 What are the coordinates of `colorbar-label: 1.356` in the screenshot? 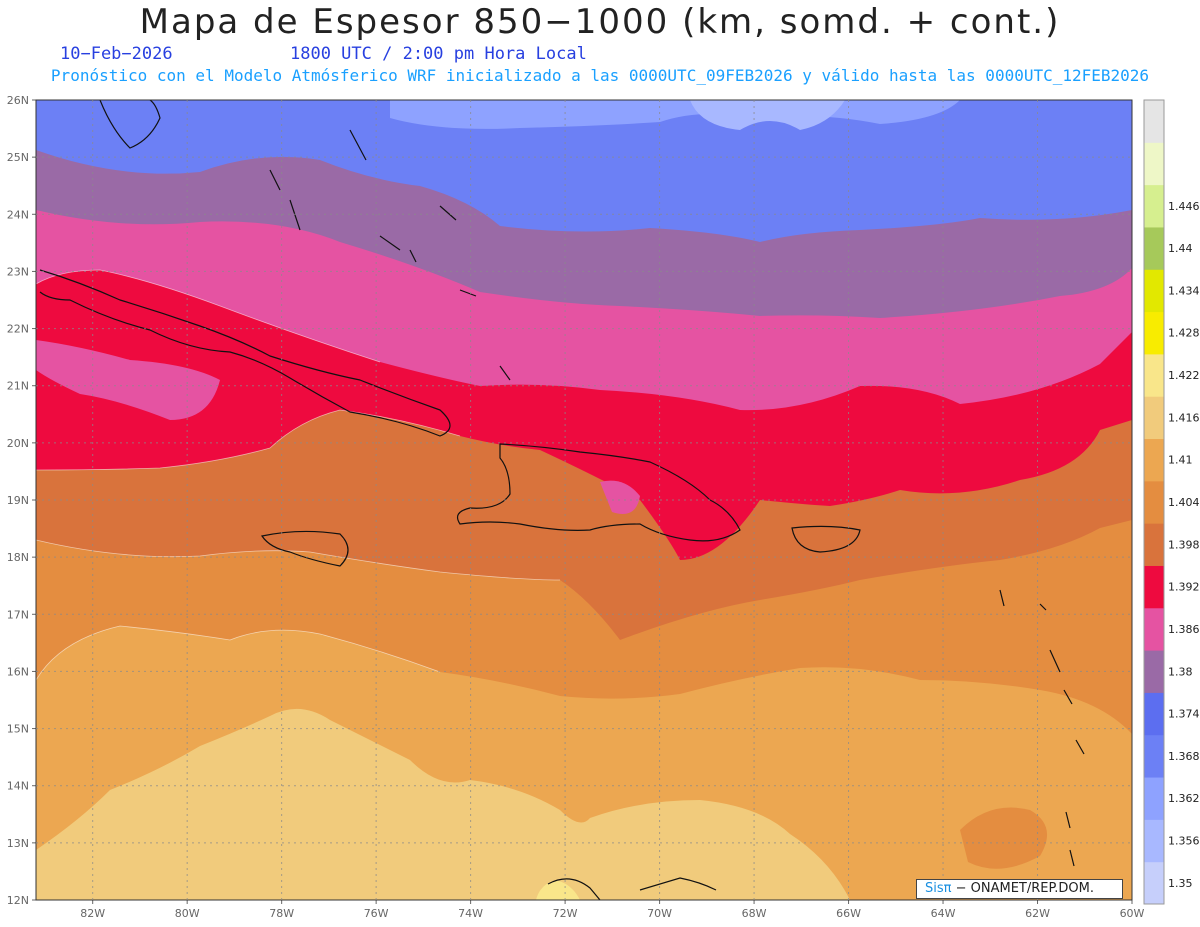 It's located at (1184, 841).